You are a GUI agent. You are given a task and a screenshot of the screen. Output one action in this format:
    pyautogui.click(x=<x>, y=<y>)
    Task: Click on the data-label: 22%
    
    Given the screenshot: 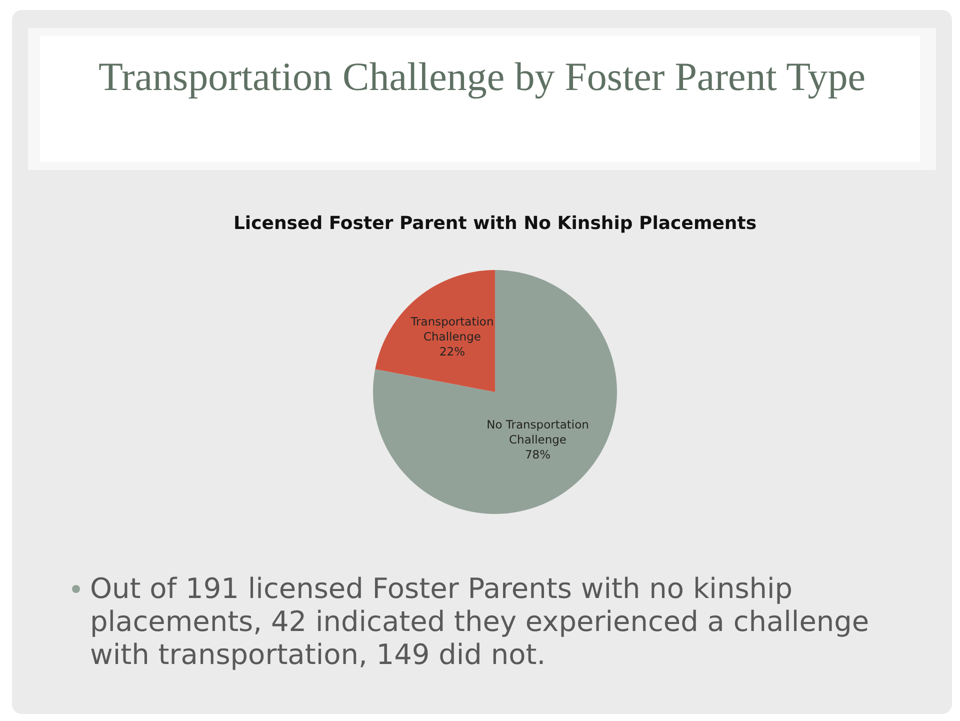 What is the action you would take?
    pyautogui.click(x=452, y=351)
    